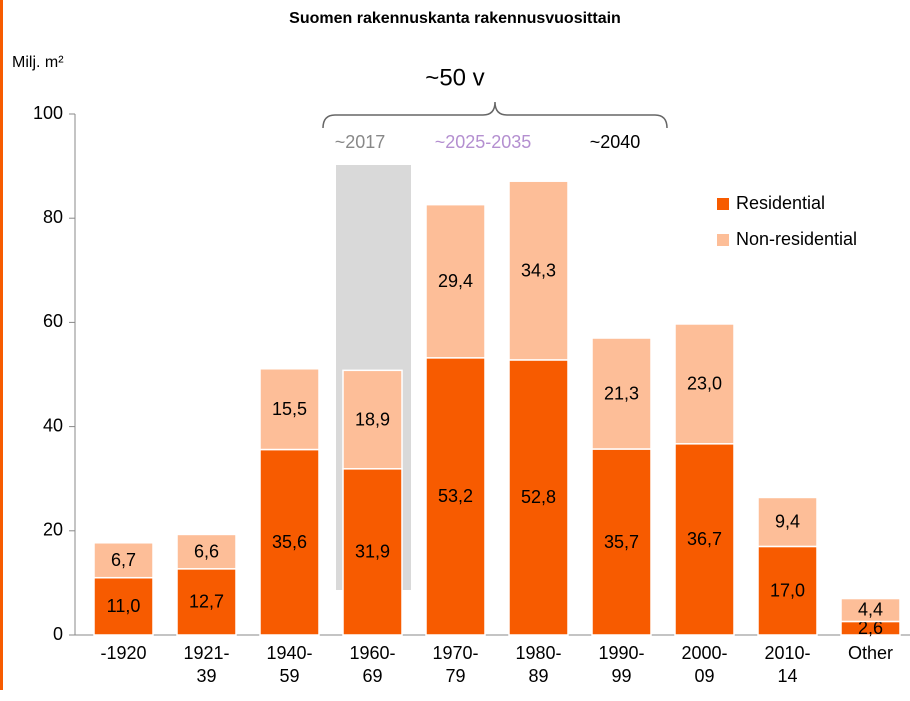 Image resolution: width=910 pixels, height=701 pixels. I want to click on data-label: 36,7, so click(704, 539).